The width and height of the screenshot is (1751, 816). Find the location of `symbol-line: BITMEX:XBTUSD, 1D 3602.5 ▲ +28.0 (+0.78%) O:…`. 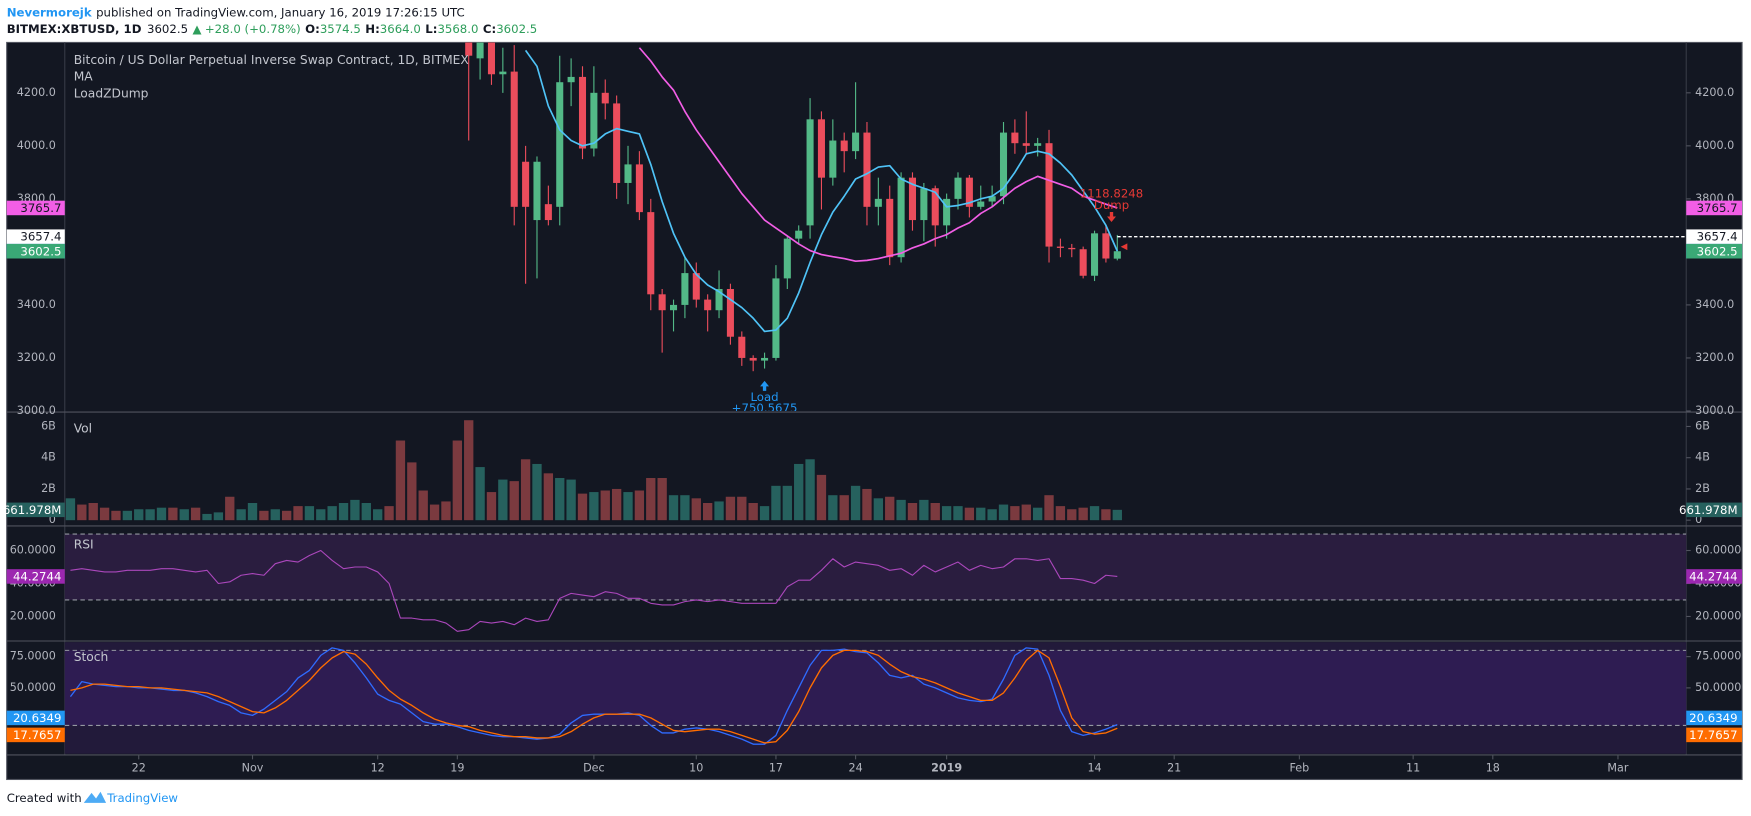

symbol-line: BITMEX:XBTUSD, 1D 3602.5 ▲ +28.0 (+0.78%) O:… is located at coordinates (272, 29).